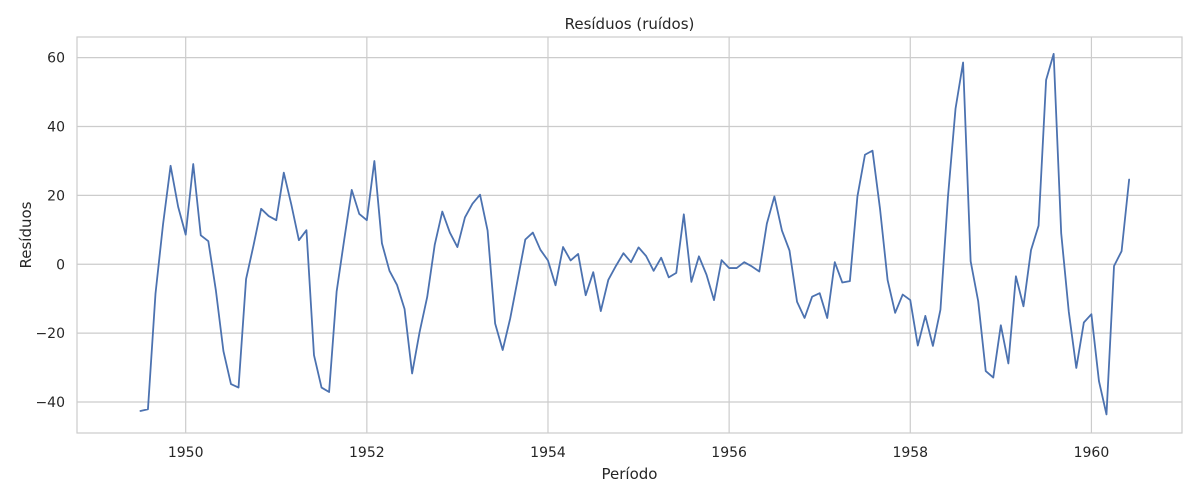  I want to click on y-tick-label: 40, so click(56, 128).